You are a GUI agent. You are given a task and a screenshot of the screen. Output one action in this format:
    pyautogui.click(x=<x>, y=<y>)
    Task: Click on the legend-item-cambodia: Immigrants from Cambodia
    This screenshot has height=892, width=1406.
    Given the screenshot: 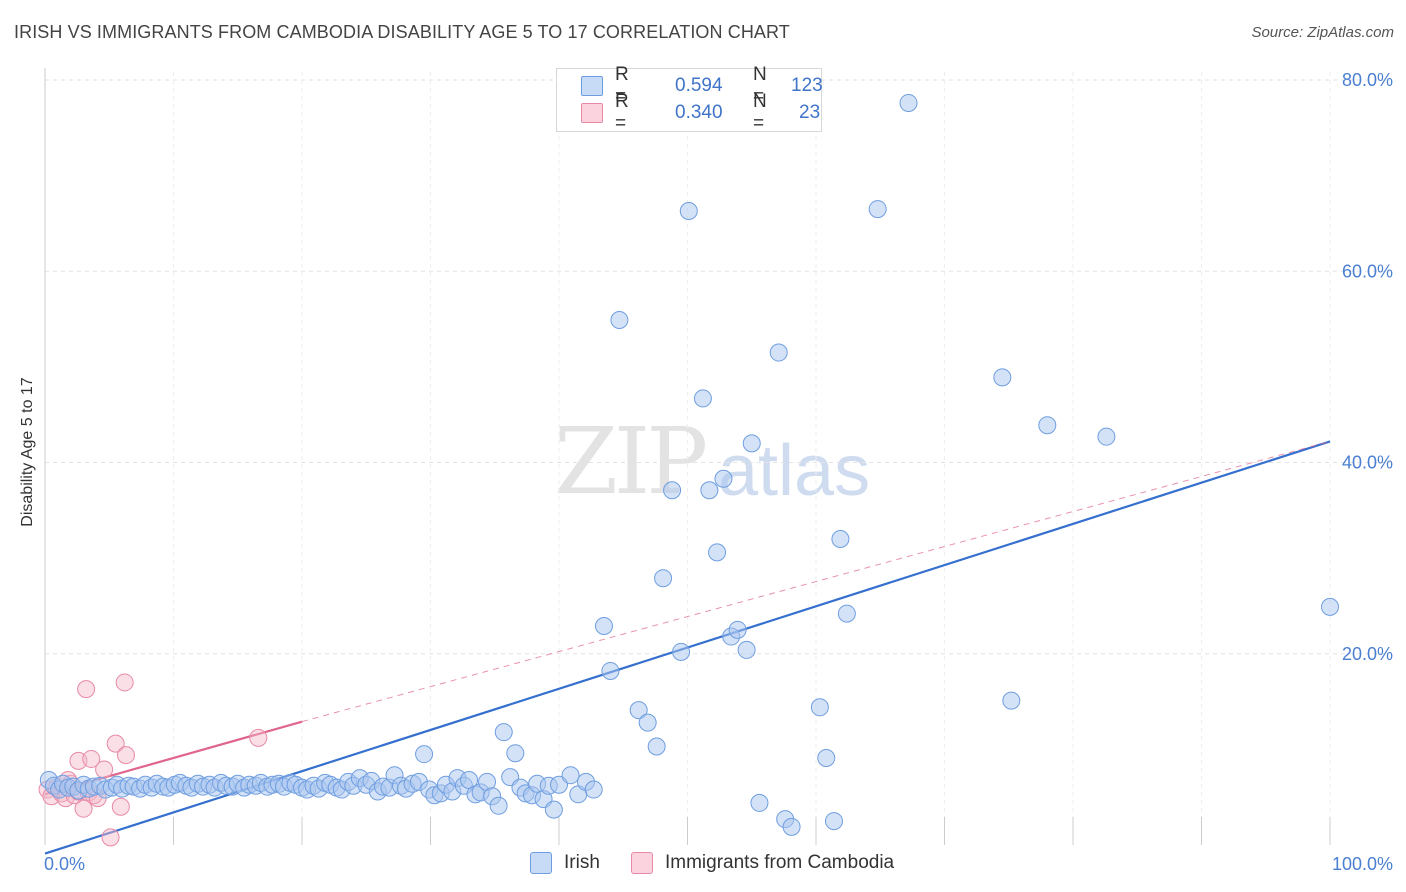 What is the action you would take?
    pyautogui.click(x=762, y=863)
    